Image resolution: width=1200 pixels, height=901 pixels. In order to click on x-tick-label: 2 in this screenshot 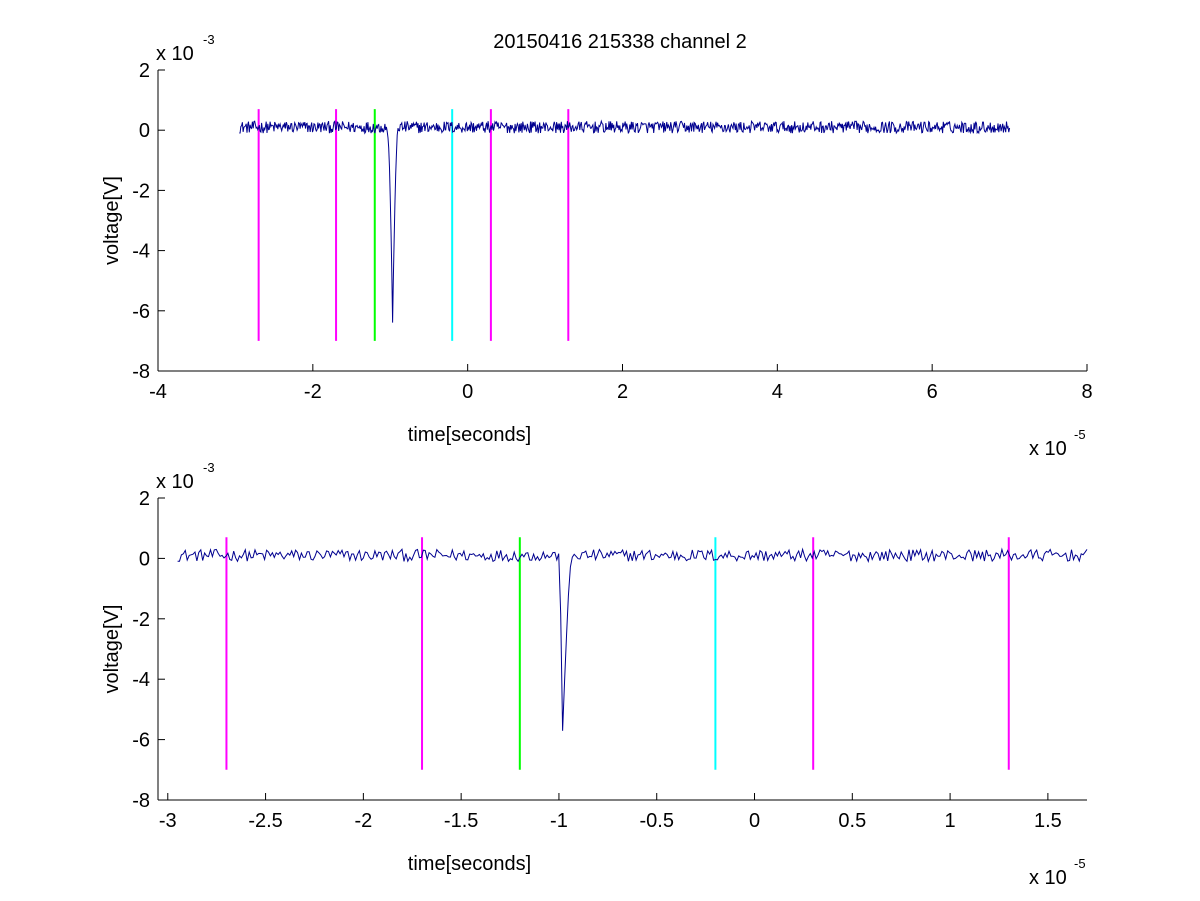, I will do `click(622, 392)`.